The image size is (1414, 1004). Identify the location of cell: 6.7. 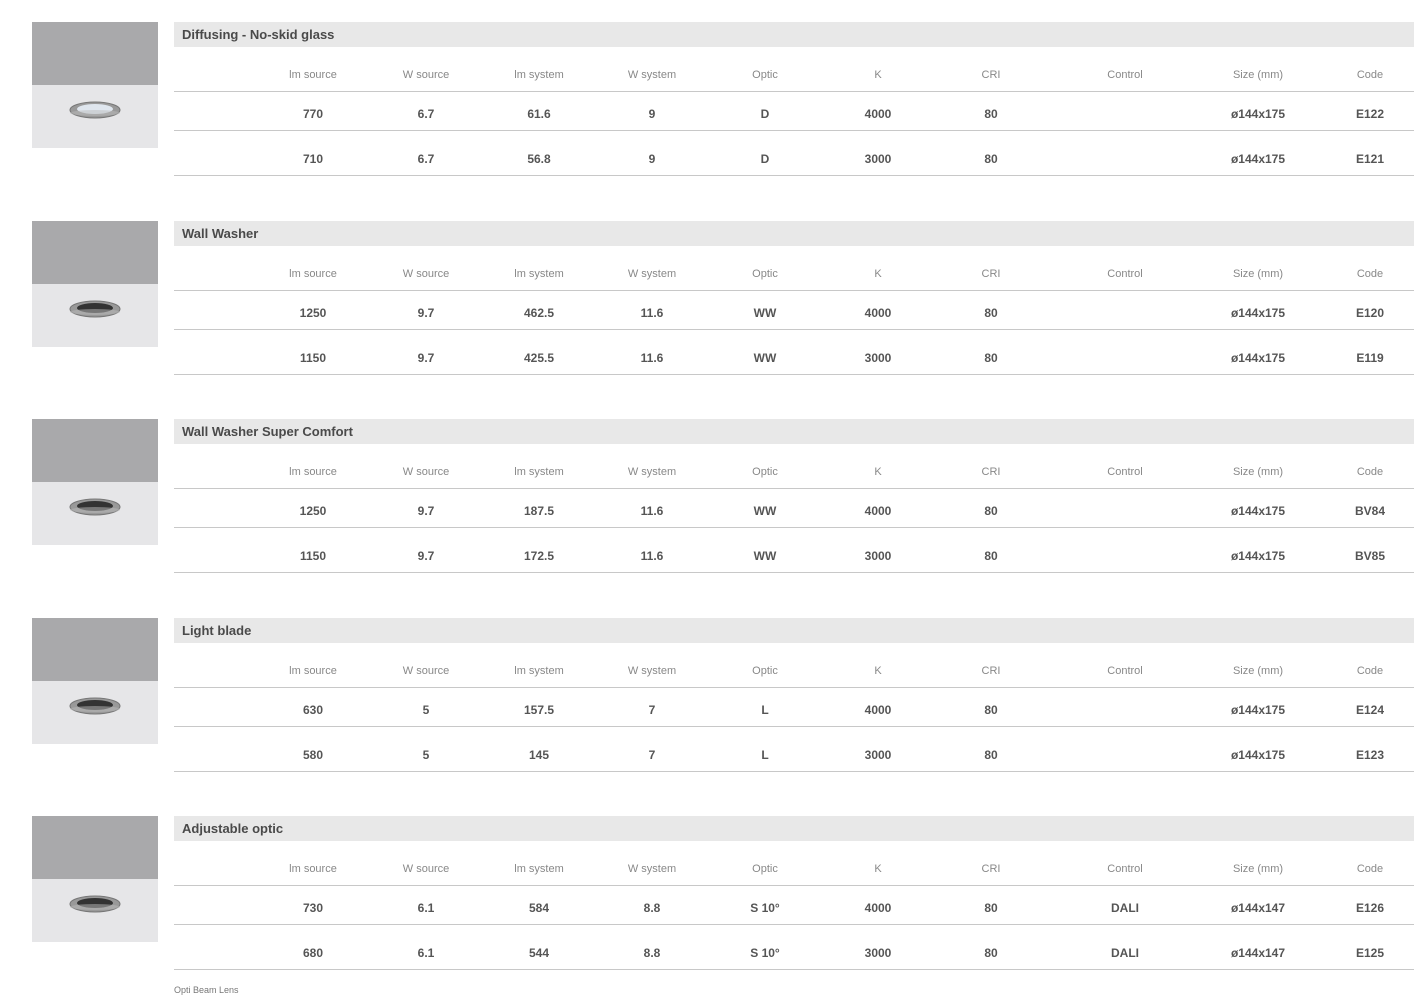
(426, 114).